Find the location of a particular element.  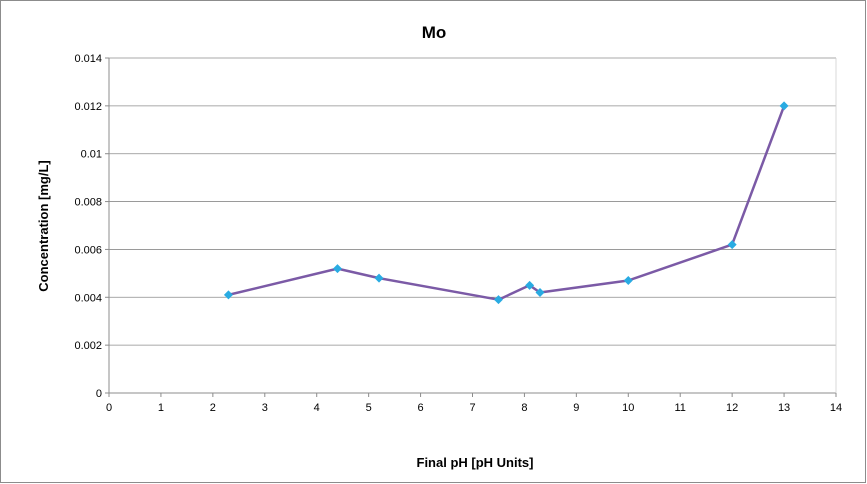

y-tick-label: 0.014 is located at coordinates (88, 59).